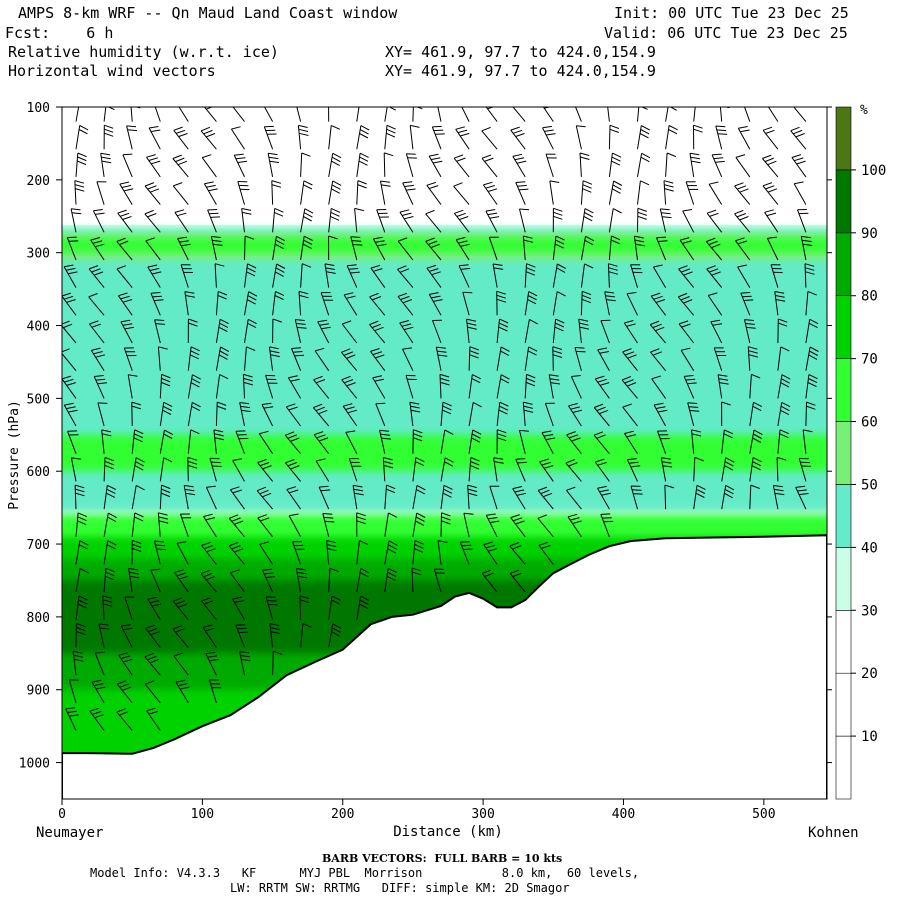 This screenshot has height=900, width=900. I want to click on colorbar-label-70: 70, so click(869, 360).